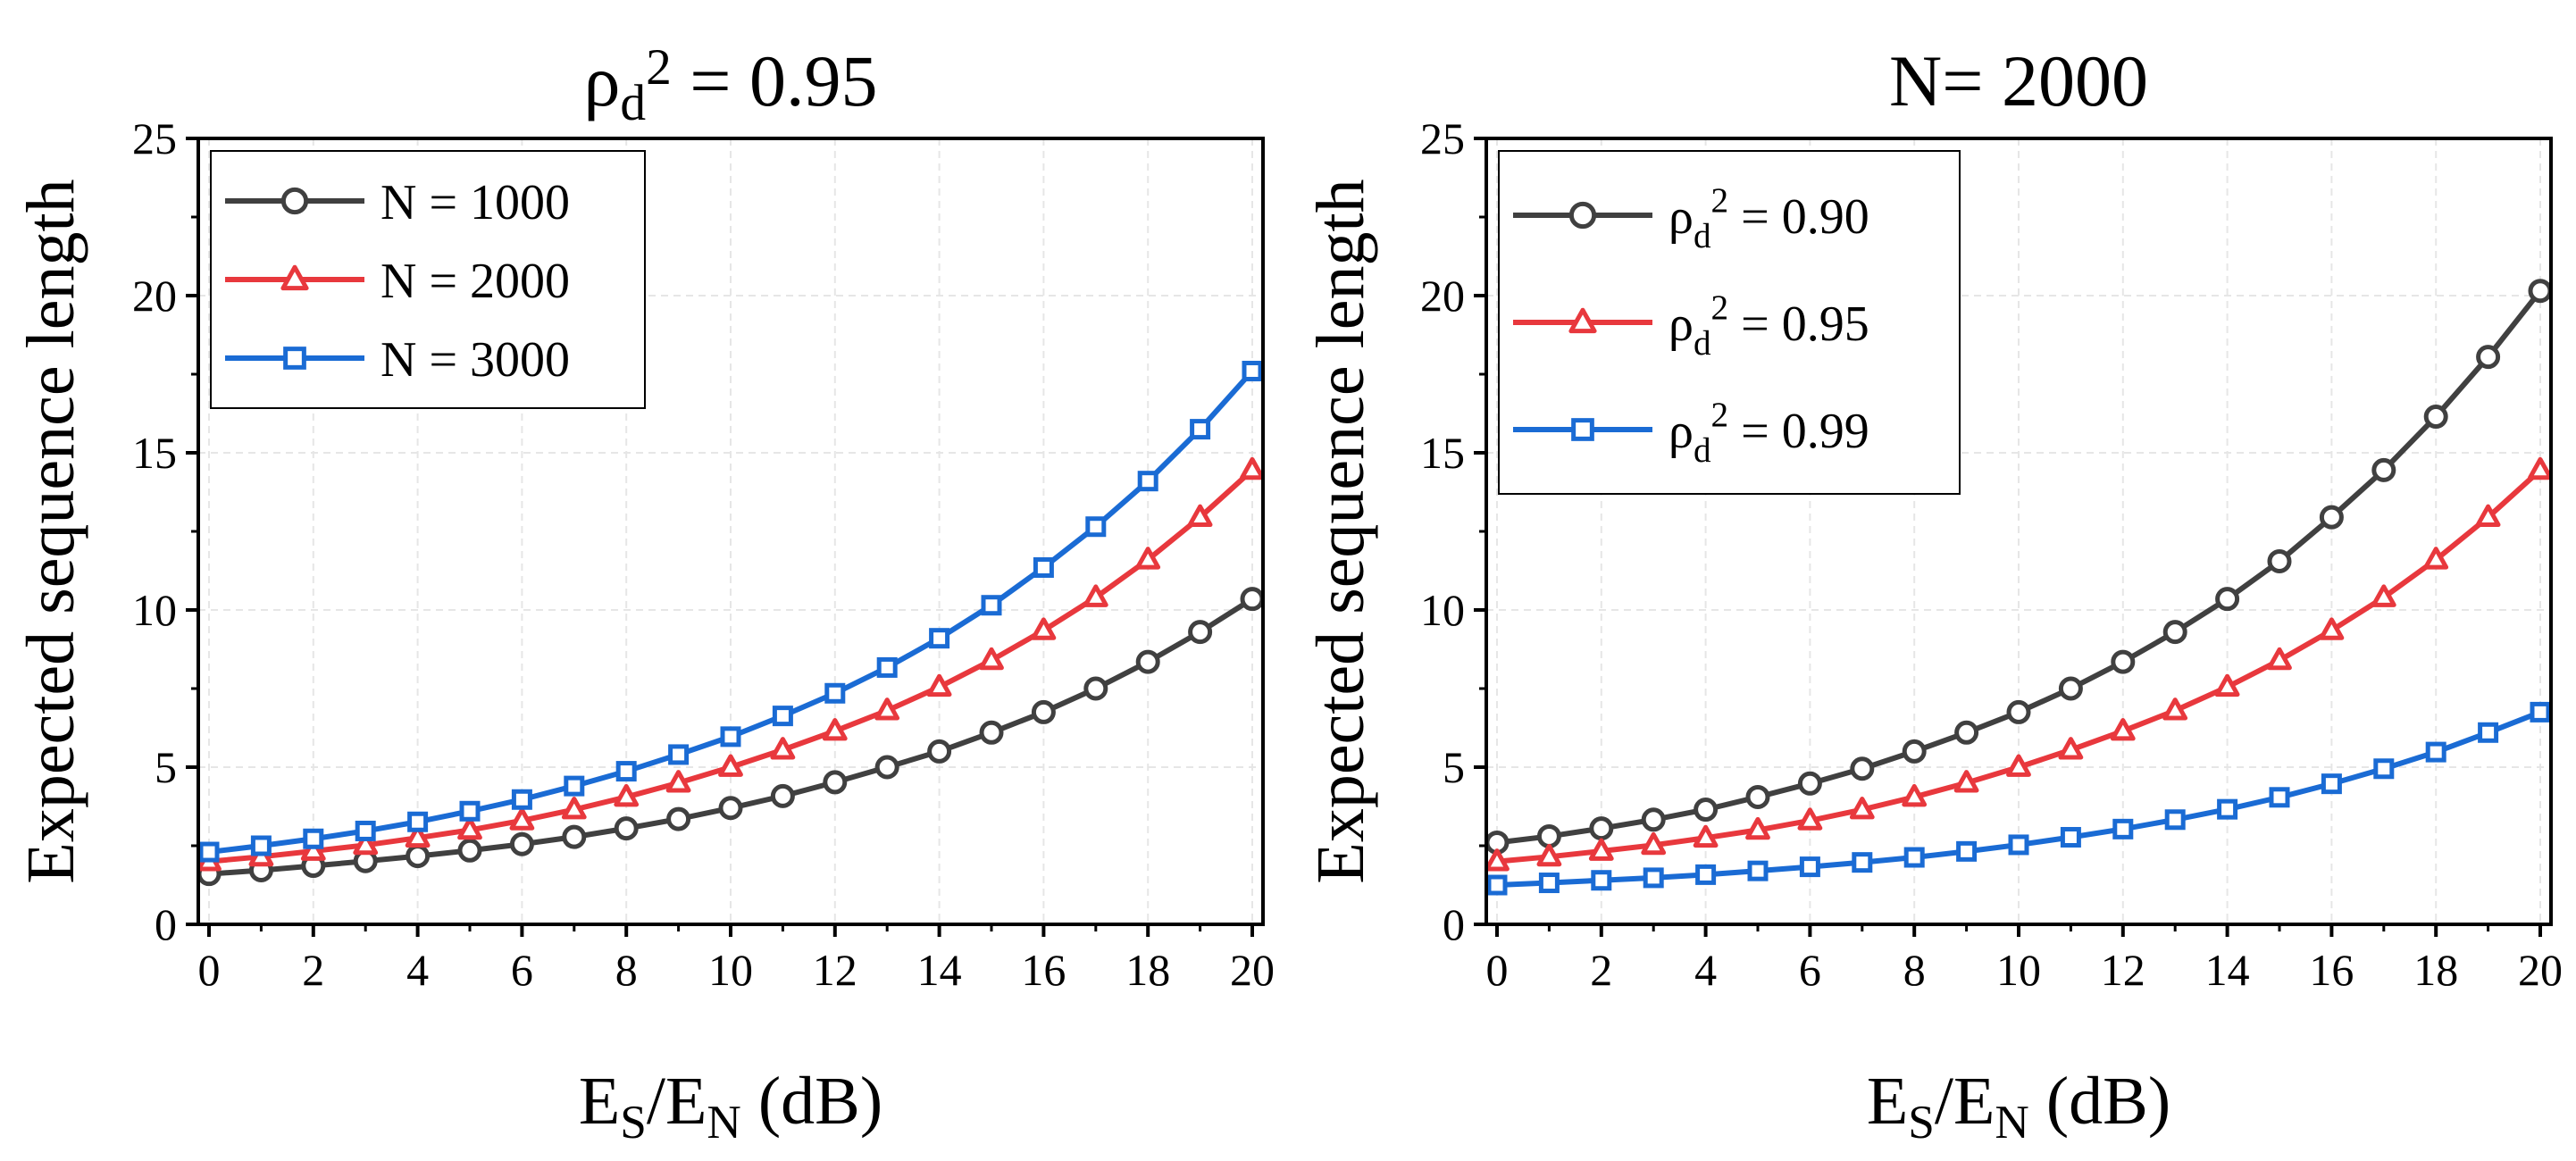  I want to click on legend-label: N = 1000, so click(476, 202).